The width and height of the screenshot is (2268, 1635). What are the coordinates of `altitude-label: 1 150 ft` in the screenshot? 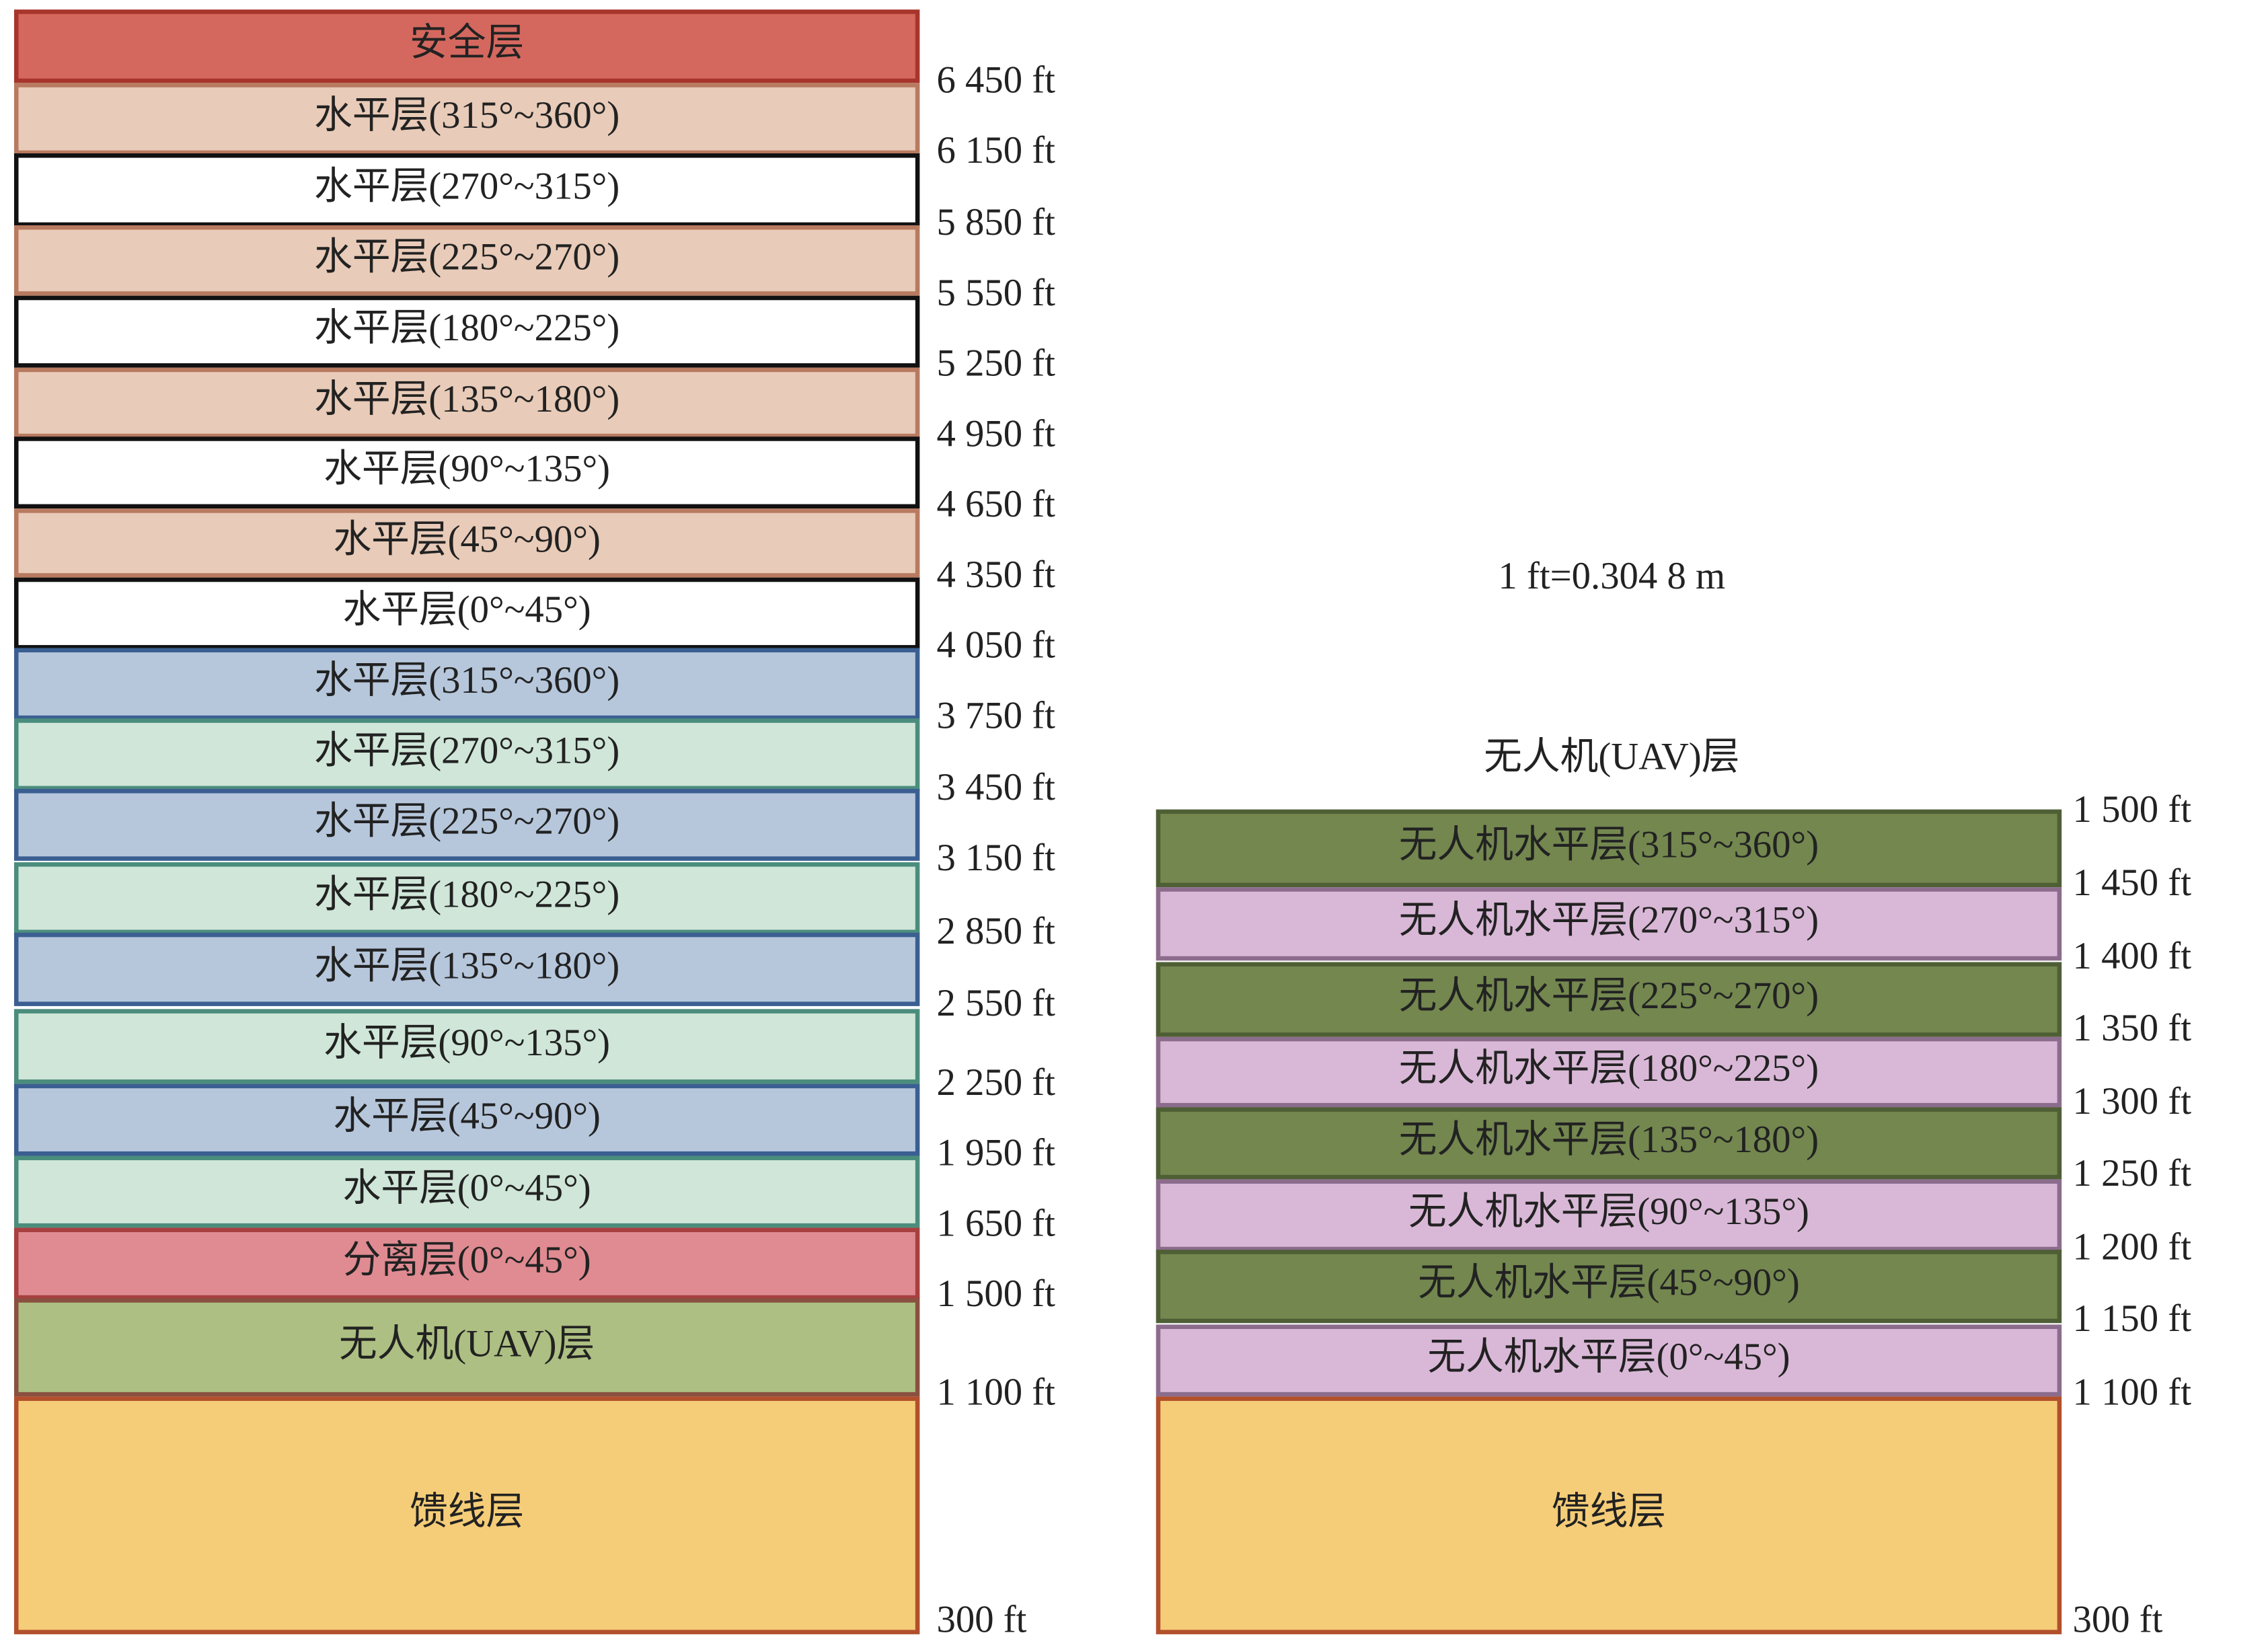 It's located at (2132, 1318).